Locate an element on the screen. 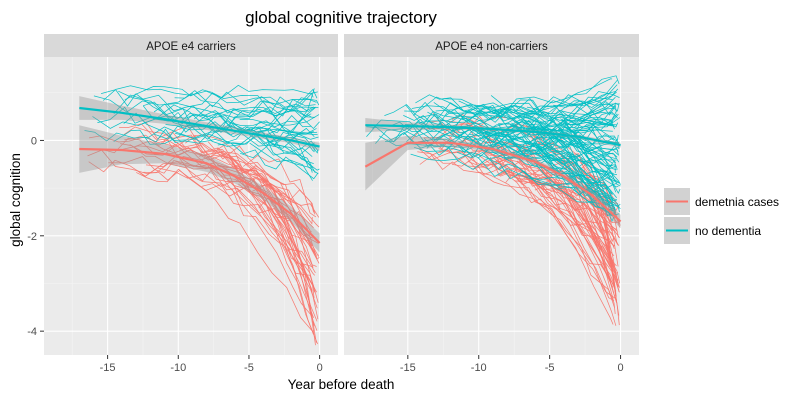 The width and height of the screenshot is (800, 400). x-tick-label: -15 is located at coordinates (108, 368).